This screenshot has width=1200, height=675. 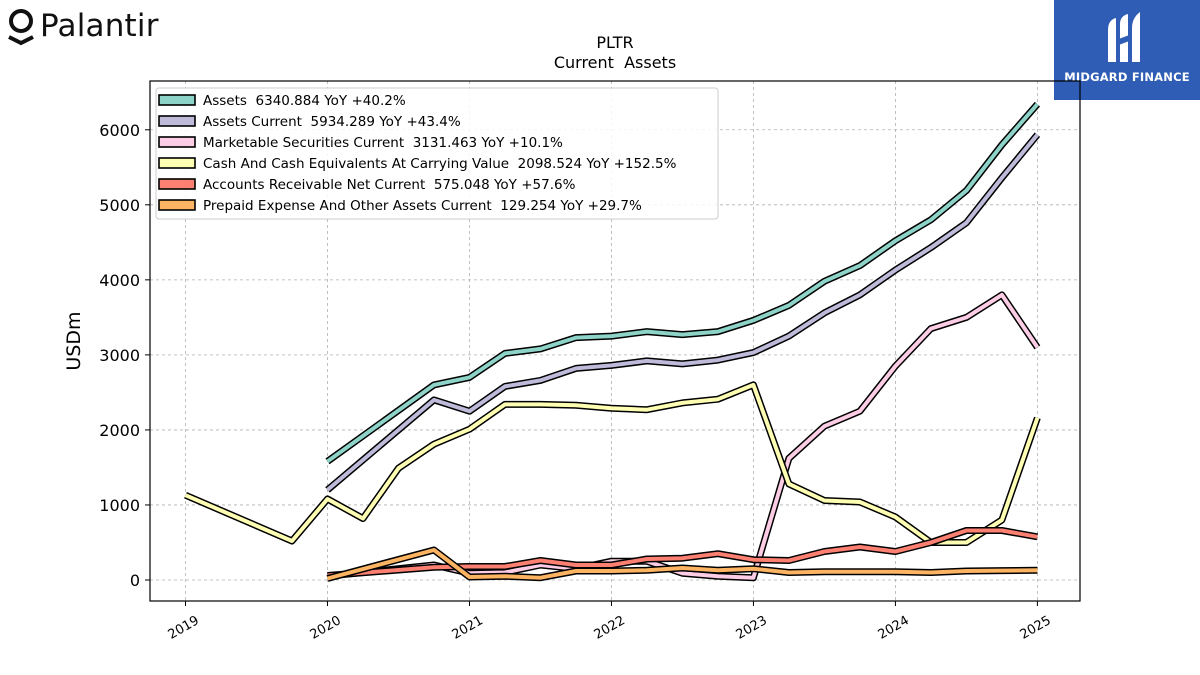 What do you see at coordinates (610, 628) in the screenshot?
I see `x-tick-label: 2022` at bounding box center [610, 628].